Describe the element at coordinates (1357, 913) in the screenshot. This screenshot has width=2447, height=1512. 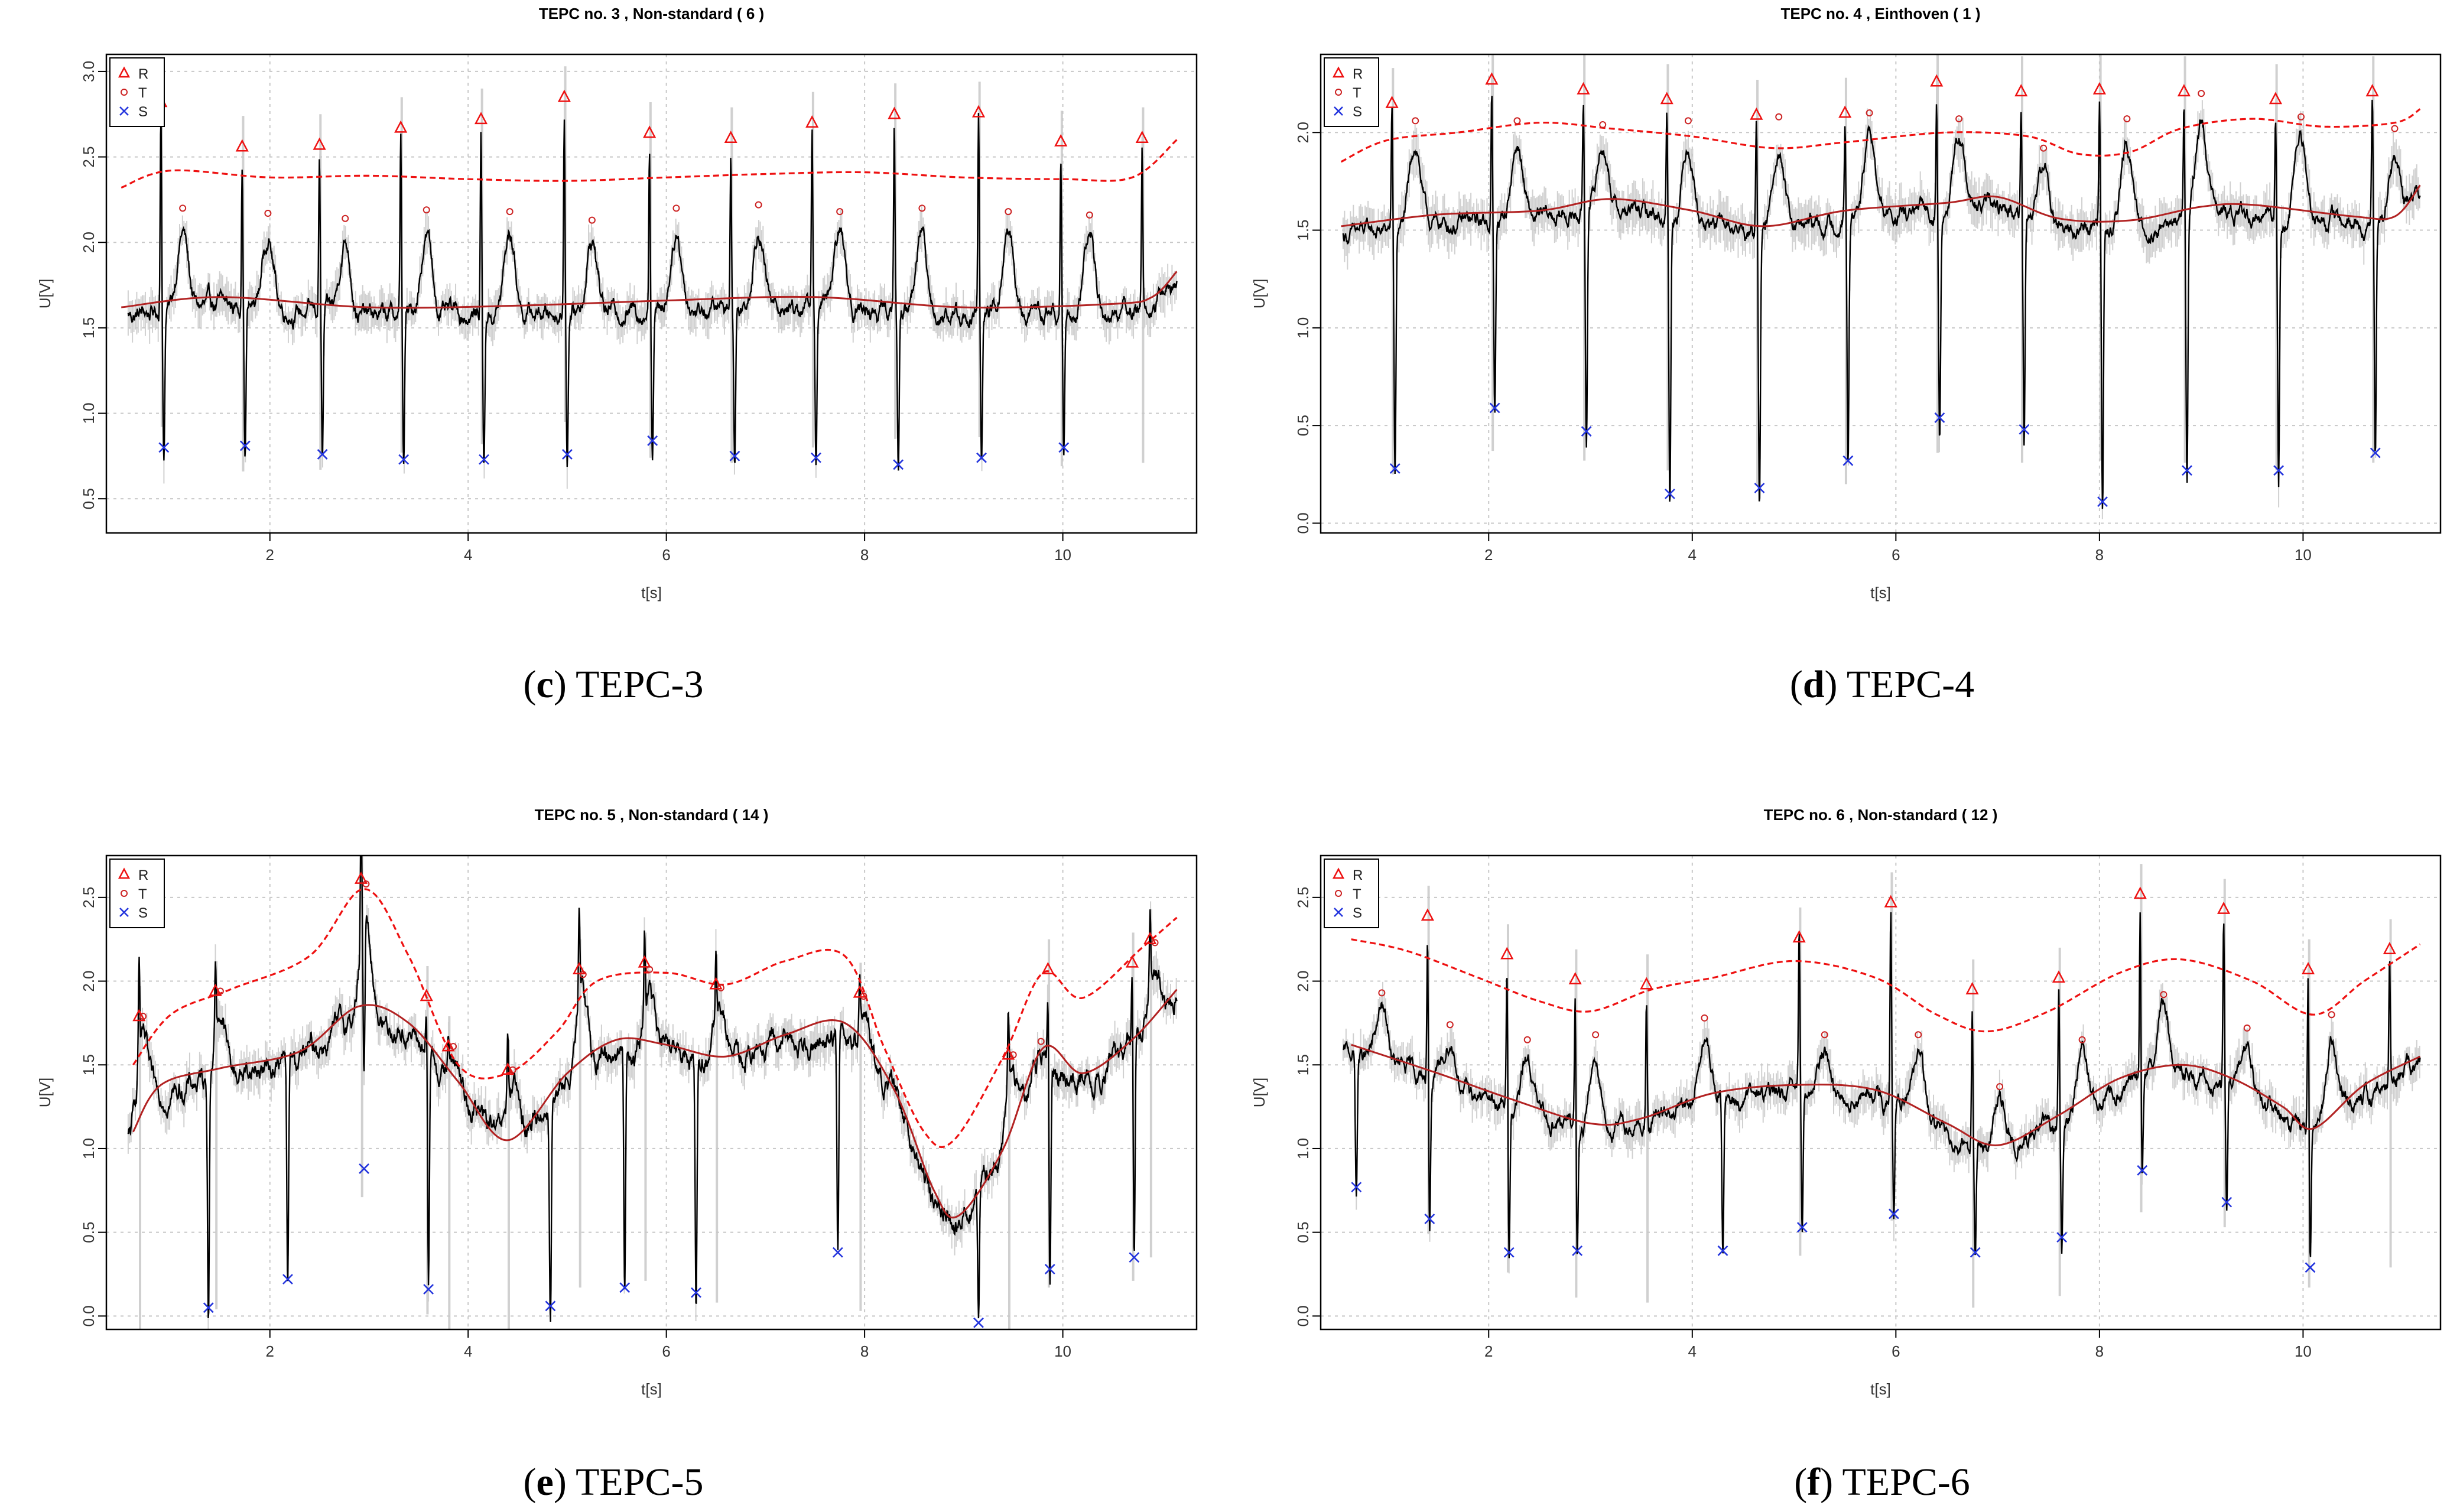
I see `legend-label: S` at that location.